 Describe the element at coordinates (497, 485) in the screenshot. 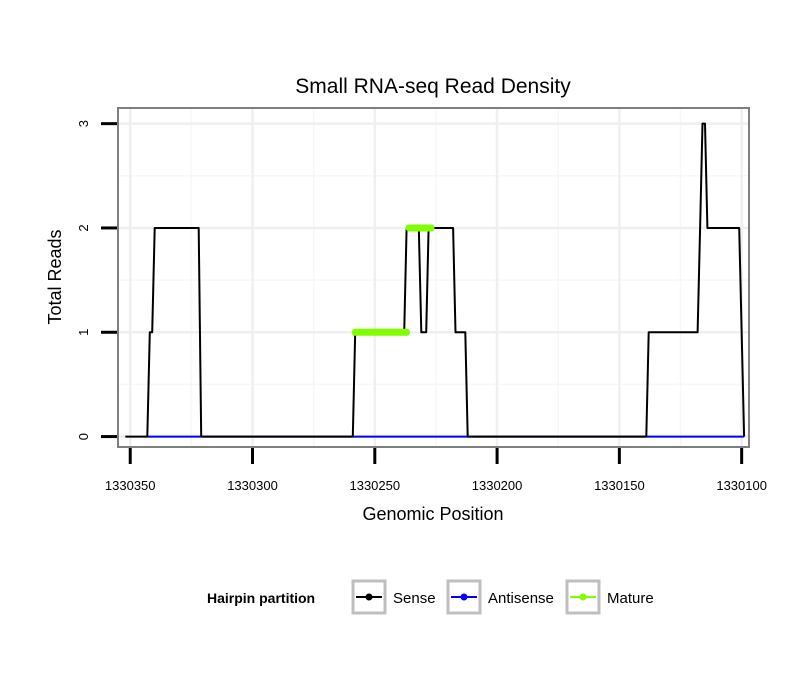

I see `x-tick-label: 1330200` at that location.